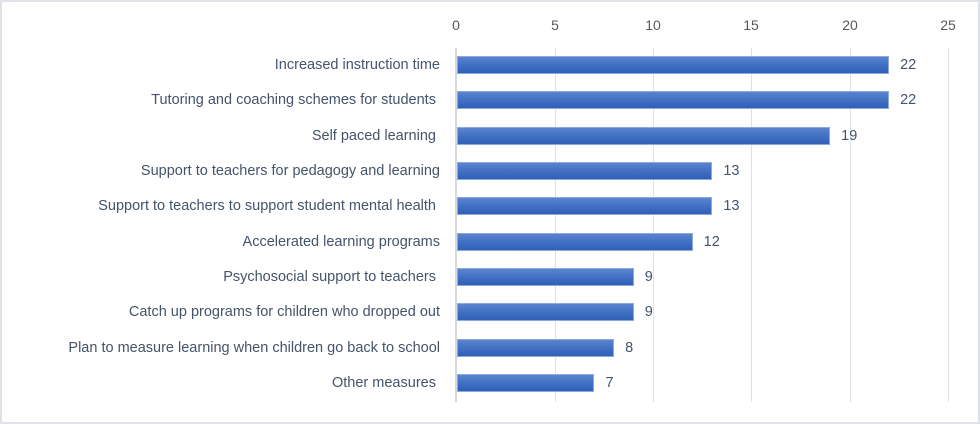 Image resolution: width=980 pixels, height=424 pixels. I want to click on category-label: Psychosocial support to teachers, so click(331, 277).